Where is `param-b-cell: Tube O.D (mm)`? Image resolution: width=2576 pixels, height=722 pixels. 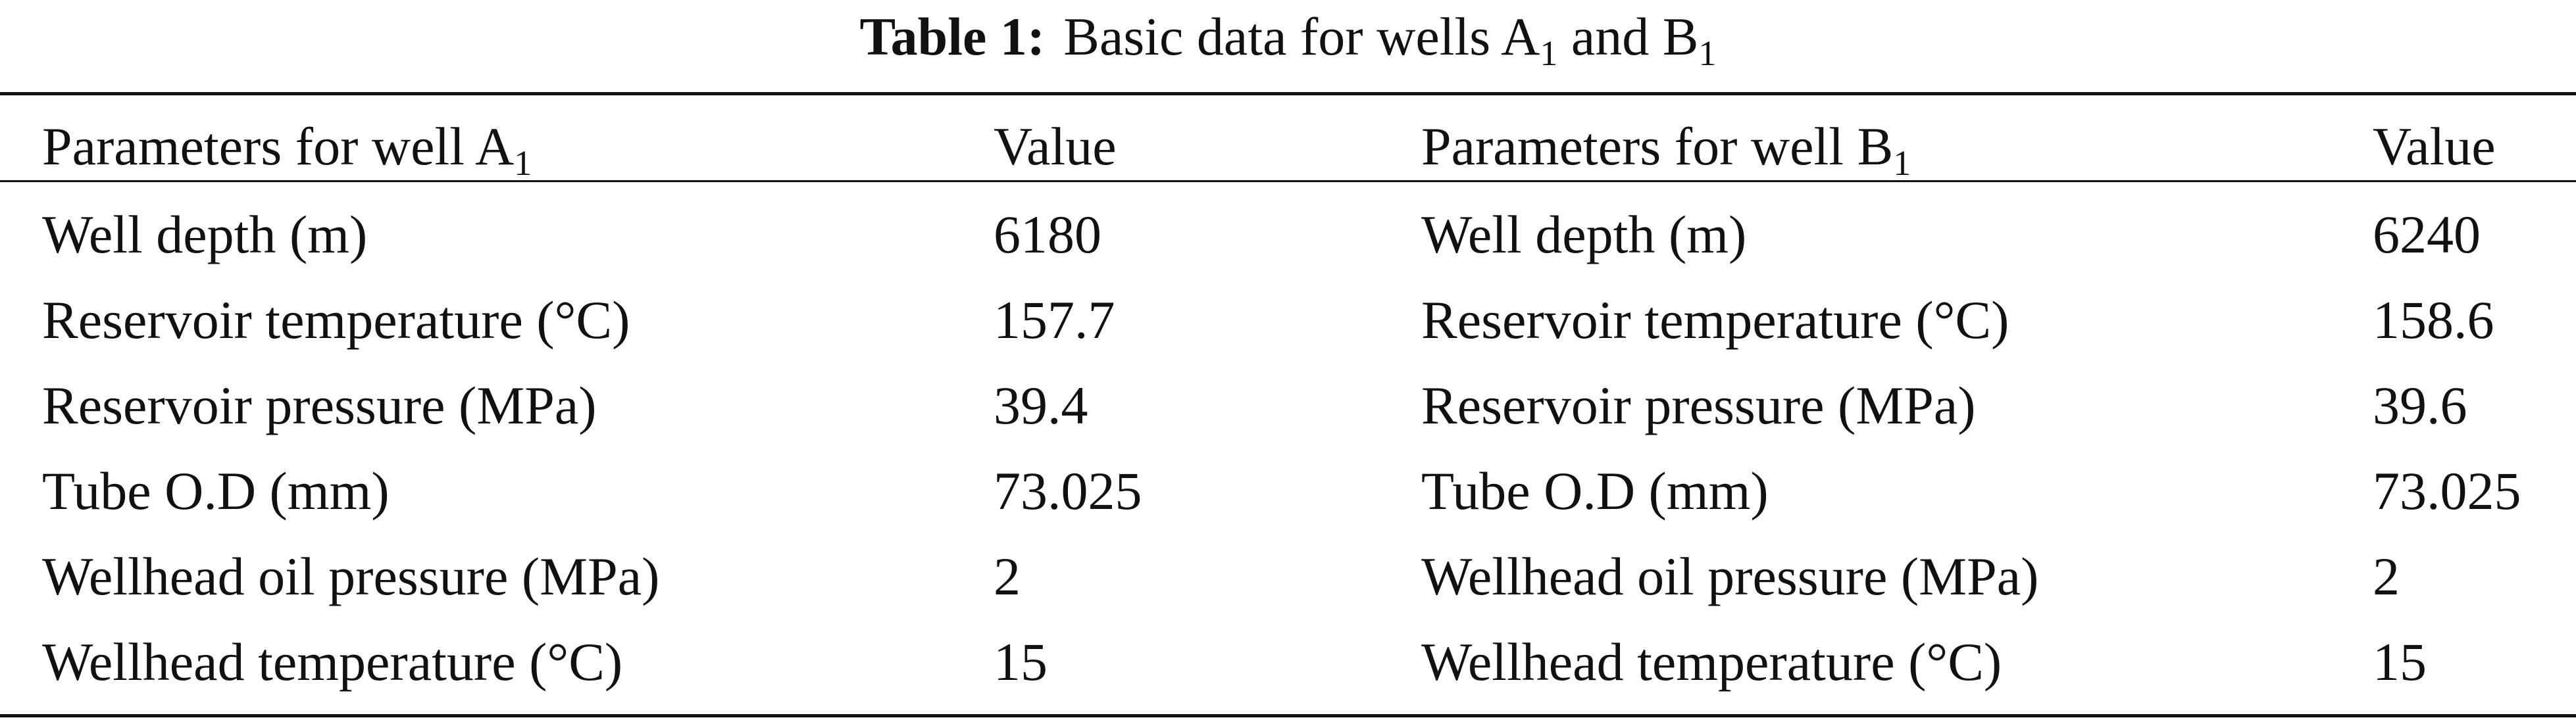 param-b-cell: Tube O.D (mm) is located at coordinates (1595, 491).